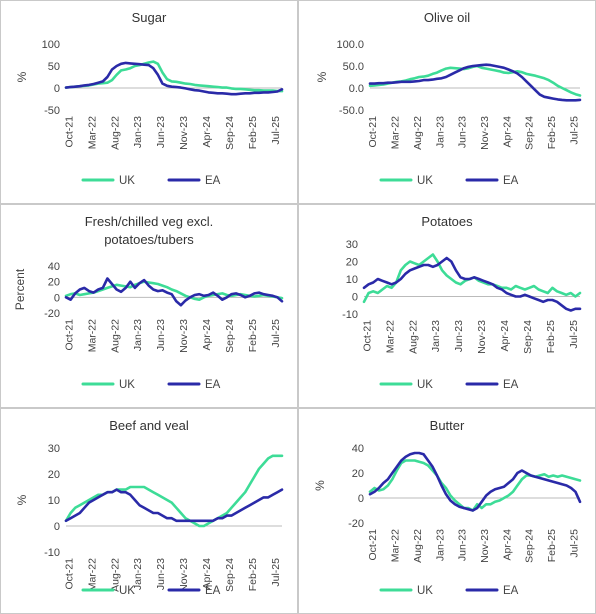 The height and width of the screenshot is (614, 596). I want to click on chart-title: potatoes/tubers, so click(149, 239).